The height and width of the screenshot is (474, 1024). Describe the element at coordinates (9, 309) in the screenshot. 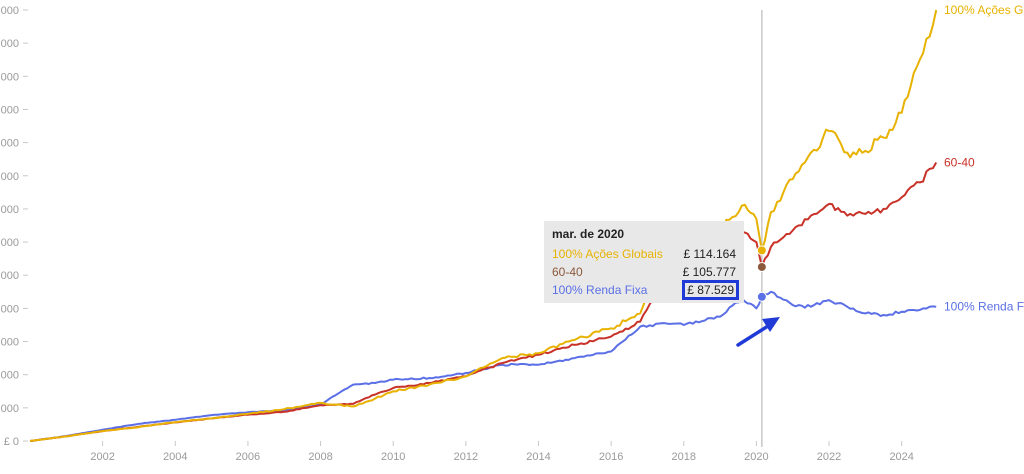

I see `y-tick-label: £ 40.000` at that location.